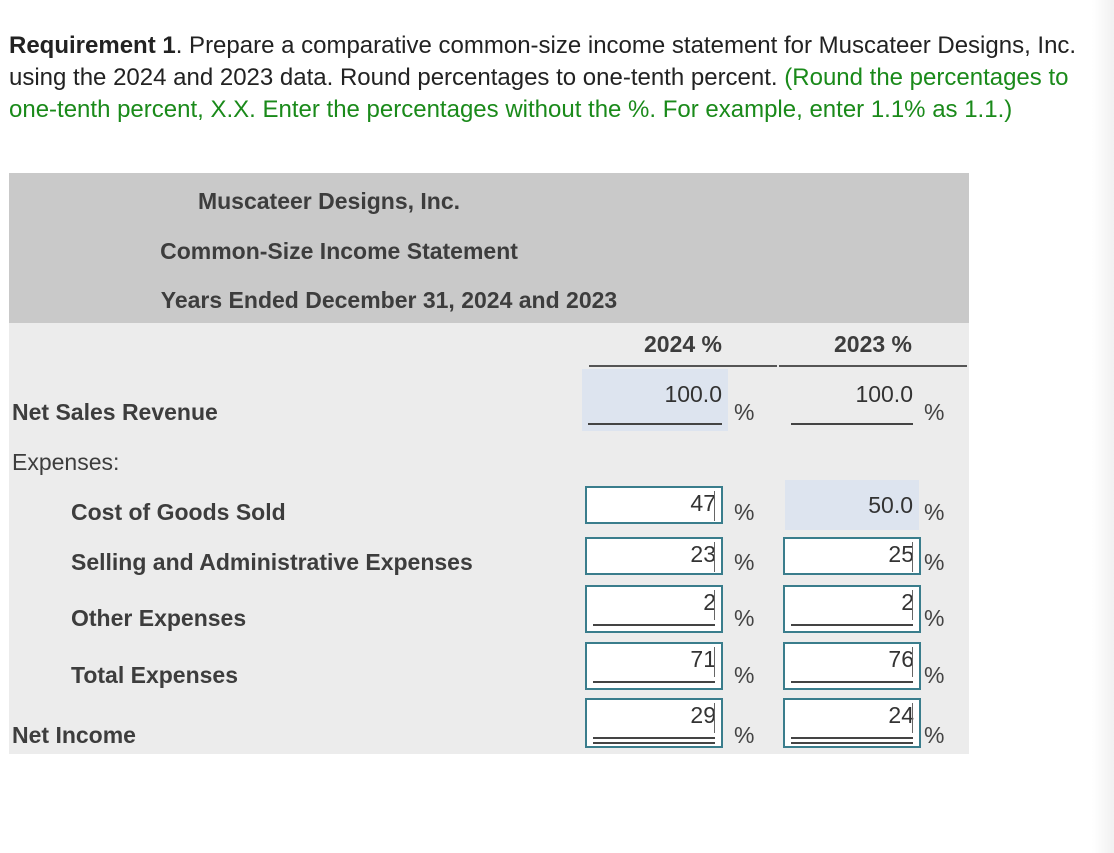 The width and height of the screenshot is (1114, 853). What do you see at coordinates (703, 503) in the screenshot?
I see `cogs-2024-value: 47` at bounding box center [703, 503].